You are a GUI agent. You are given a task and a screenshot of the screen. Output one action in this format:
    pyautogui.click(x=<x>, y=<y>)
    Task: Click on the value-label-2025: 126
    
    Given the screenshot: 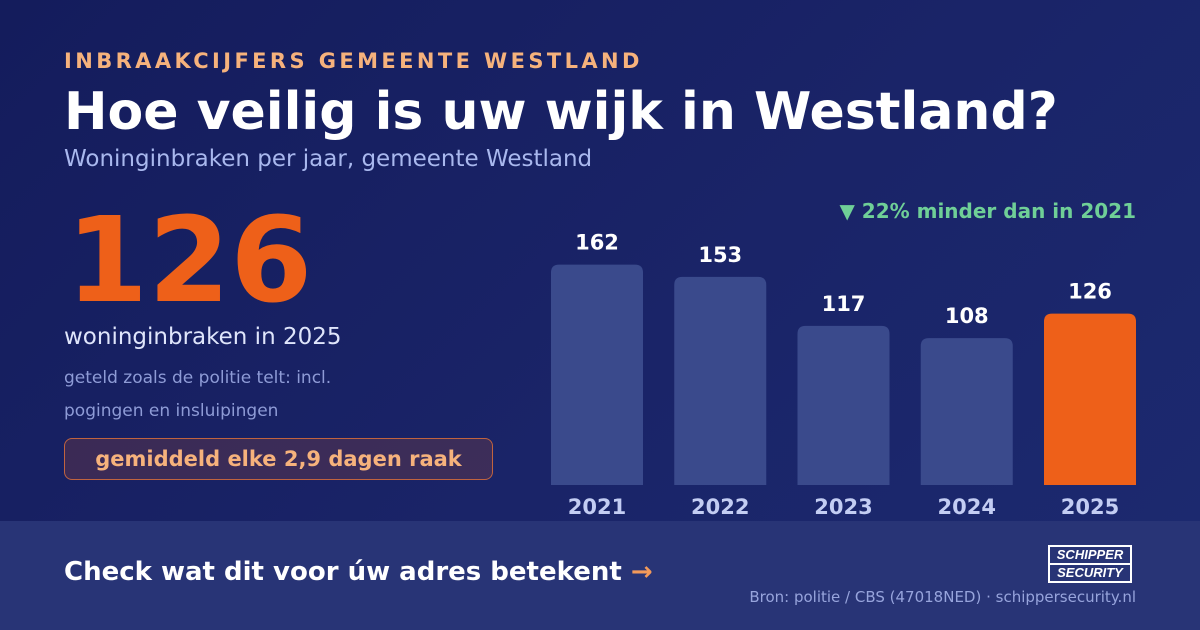 What is the action you would take?
    pyautogui.click(x=1090, y=292)
    